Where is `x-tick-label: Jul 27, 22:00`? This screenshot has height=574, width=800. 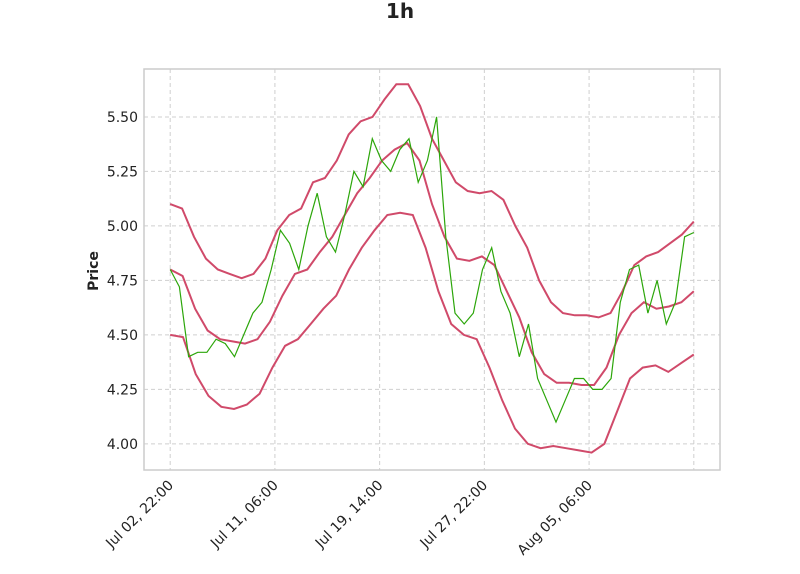
x-tick-label: Jul 27, 22:00 is located at coordinates (454, 515).